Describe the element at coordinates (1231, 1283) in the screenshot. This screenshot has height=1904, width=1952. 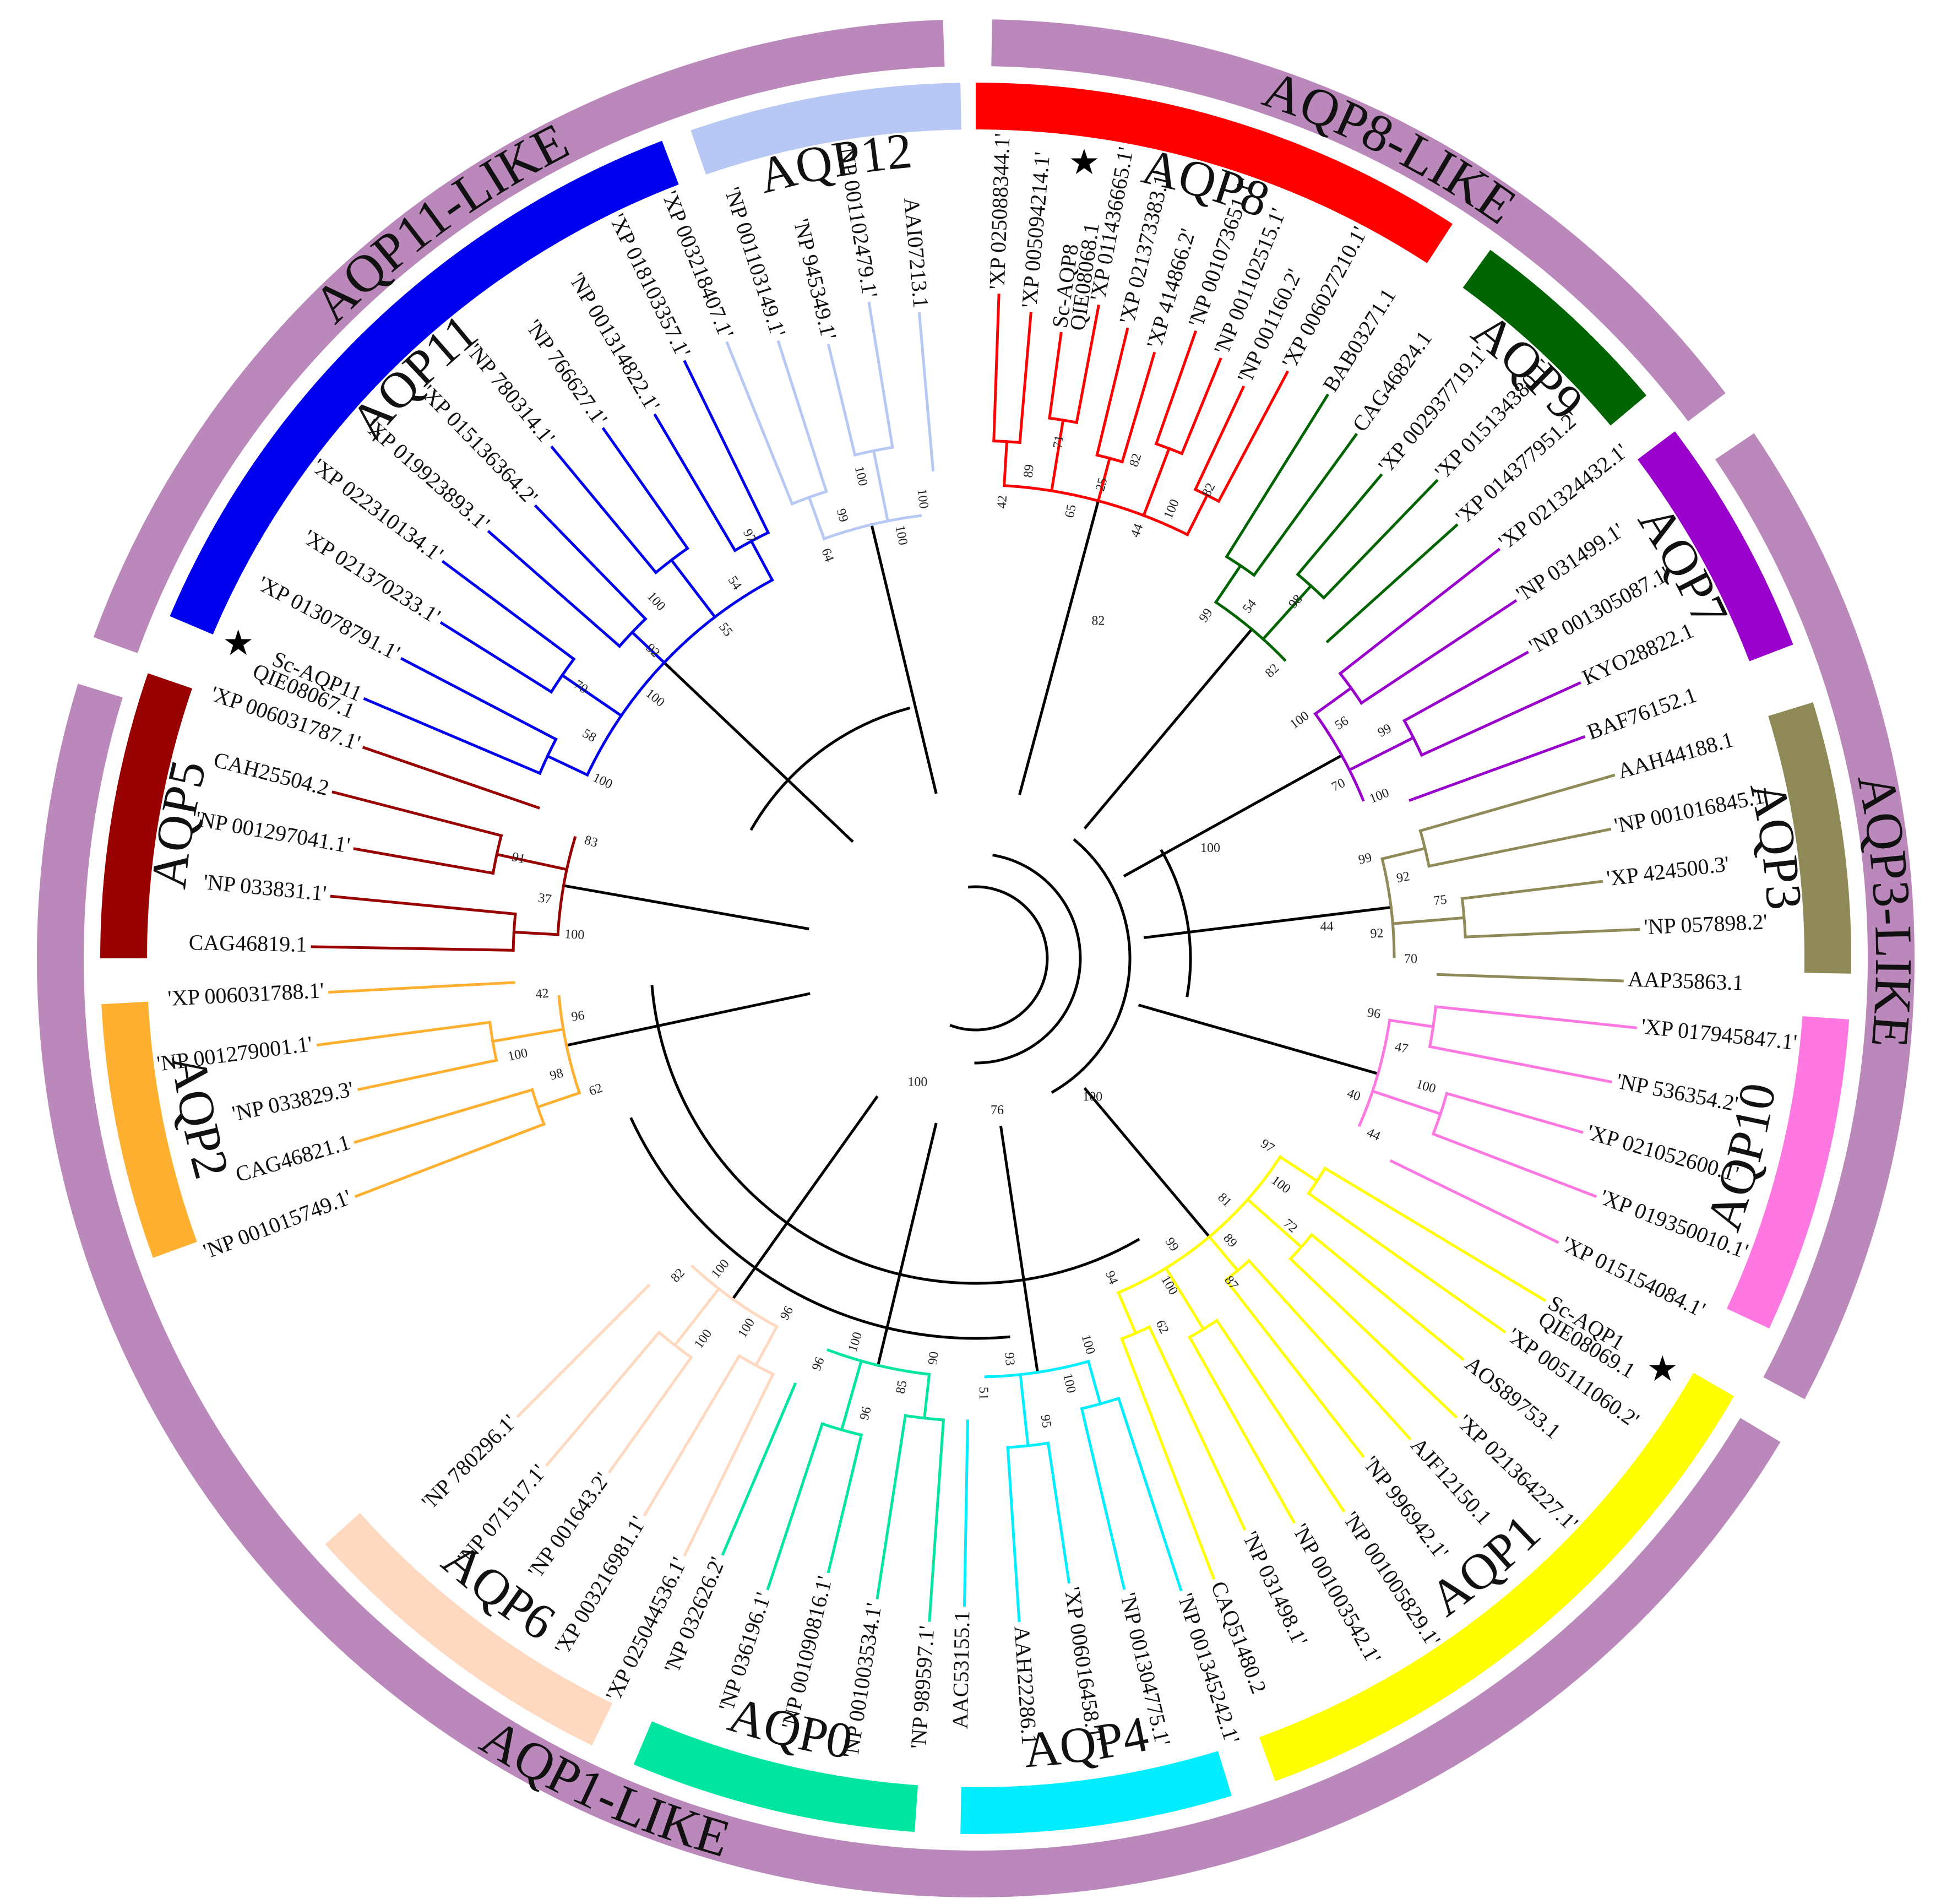
I see `bootstrap-value: 87` at that location.